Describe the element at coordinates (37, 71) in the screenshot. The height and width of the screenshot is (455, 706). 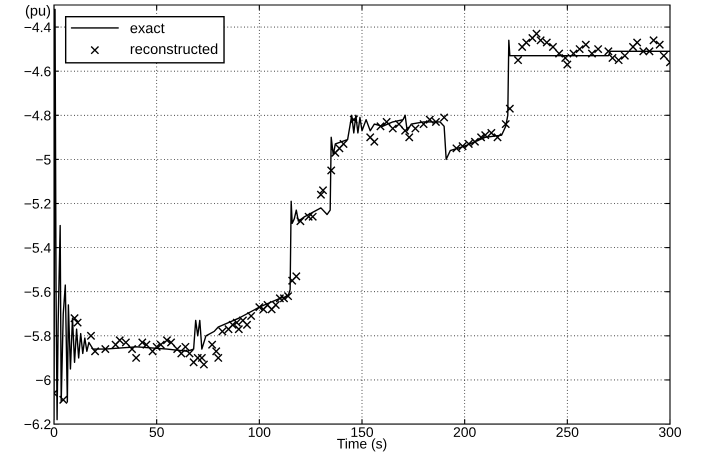
I see `y-tick-label: −4.6` at that location.